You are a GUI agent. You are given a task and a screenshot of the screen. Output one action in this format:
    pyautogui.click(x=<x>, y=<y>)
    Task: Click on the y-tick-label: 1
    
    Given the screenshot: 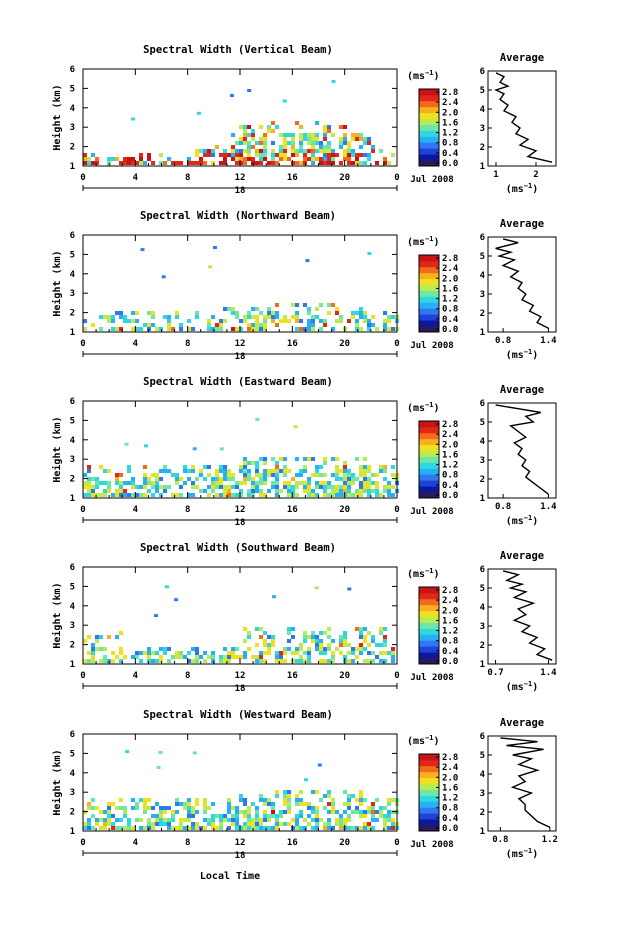 What is the action you would take?
    pyautogui.click(x=72, y=832)
    